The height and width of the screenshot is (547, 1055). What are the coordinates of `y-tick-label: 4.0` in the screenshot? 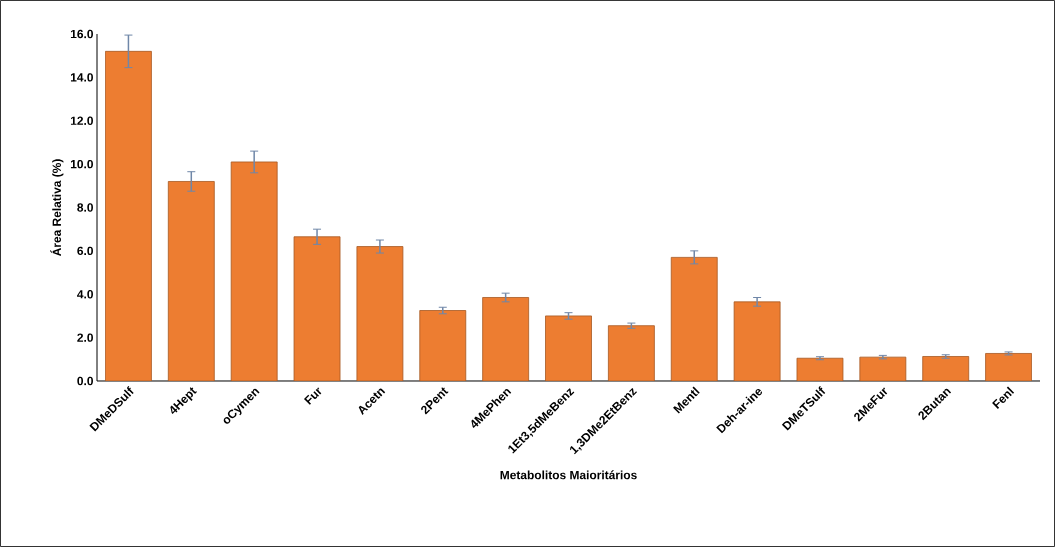 It's located at (85, 294).